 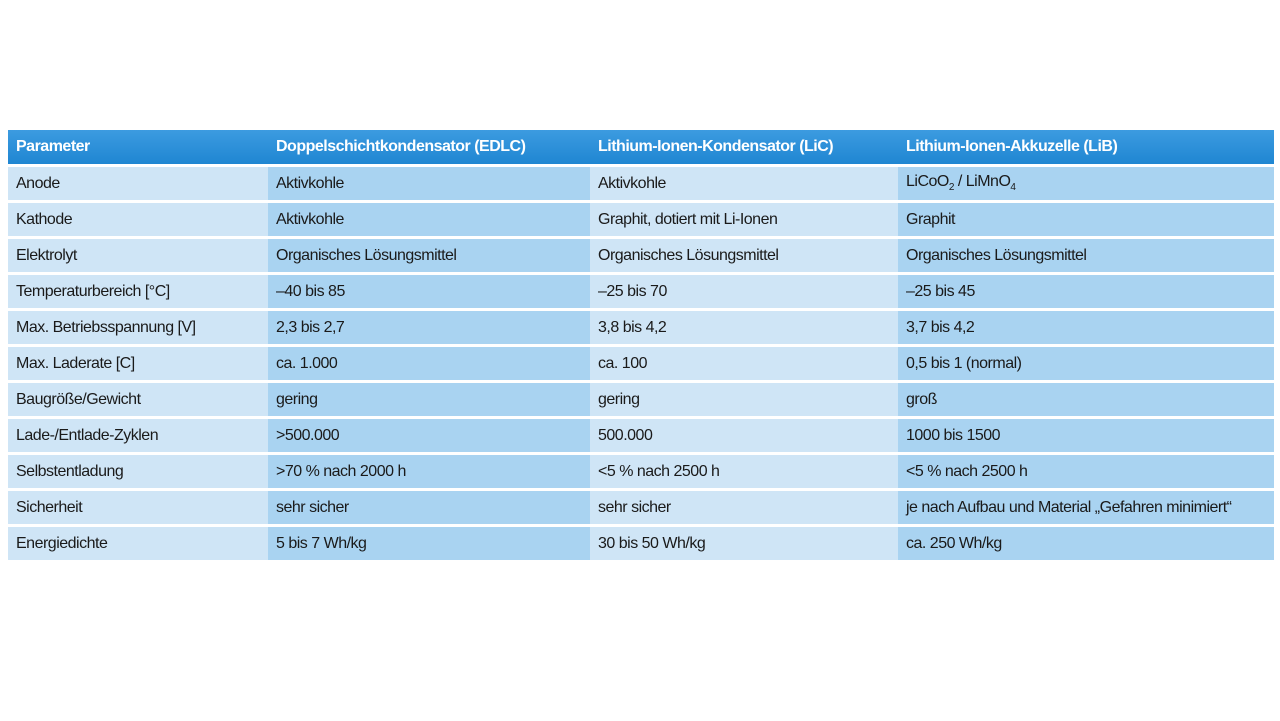 I want to click on cell-lib: 3,7 bis 4,2, so click(x=1086, y=327).